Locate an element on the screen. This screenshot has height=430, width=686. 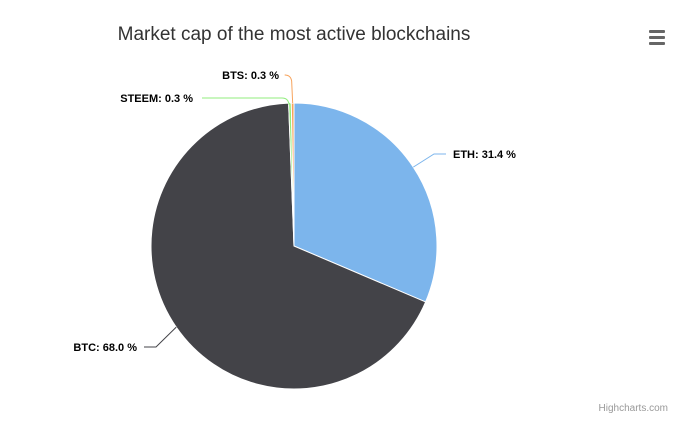
data-label-steem: STEEM: 0.3 % is located at coordinates (156, 99).